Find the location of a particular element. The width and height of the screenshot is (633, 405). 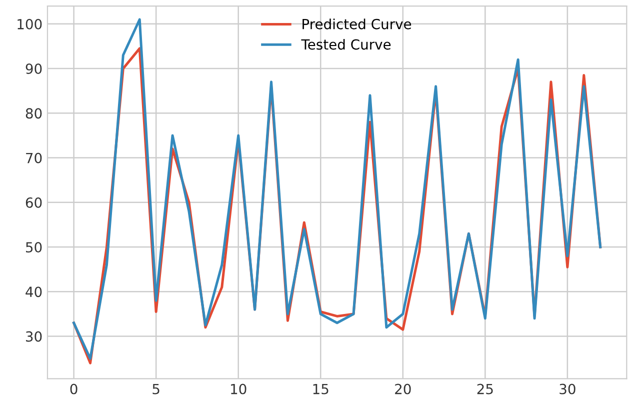

legend-label: Predicted Curve is located at coordinates (357, 24).